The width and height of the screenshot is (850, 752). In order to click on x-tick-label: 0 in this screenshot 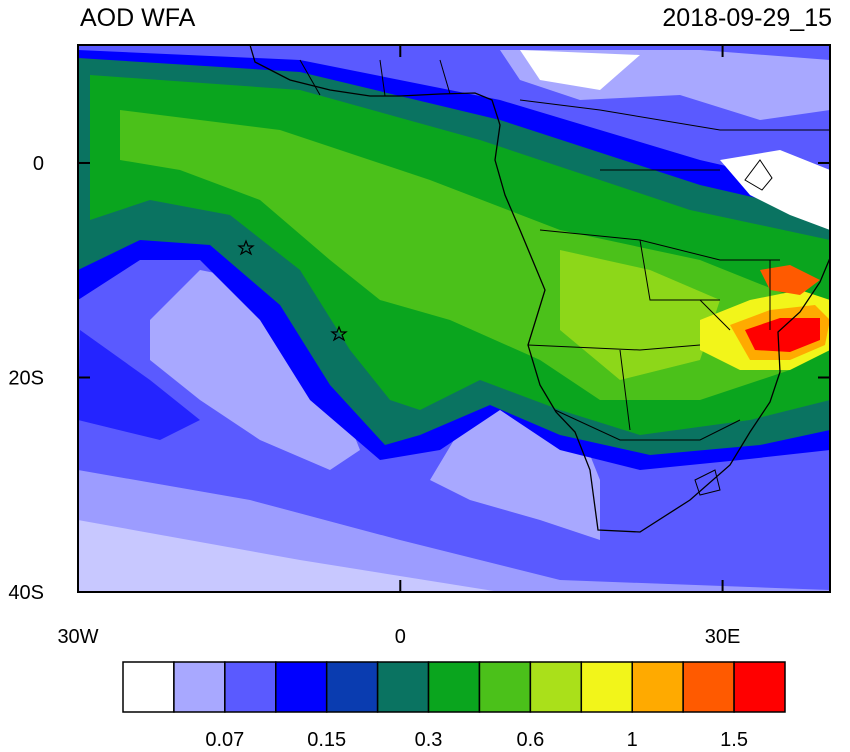, I will do `click(400, 637)`.